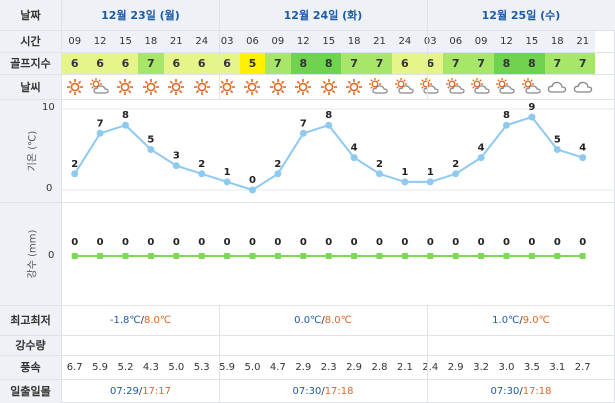 Image resolution: width=615 pixels, height=403 pixels. What do you see at coordinates (140, 15) in the screenshot?
I see `day-header-1: 12월 23일 (월)` at bounding box center [140, 15].